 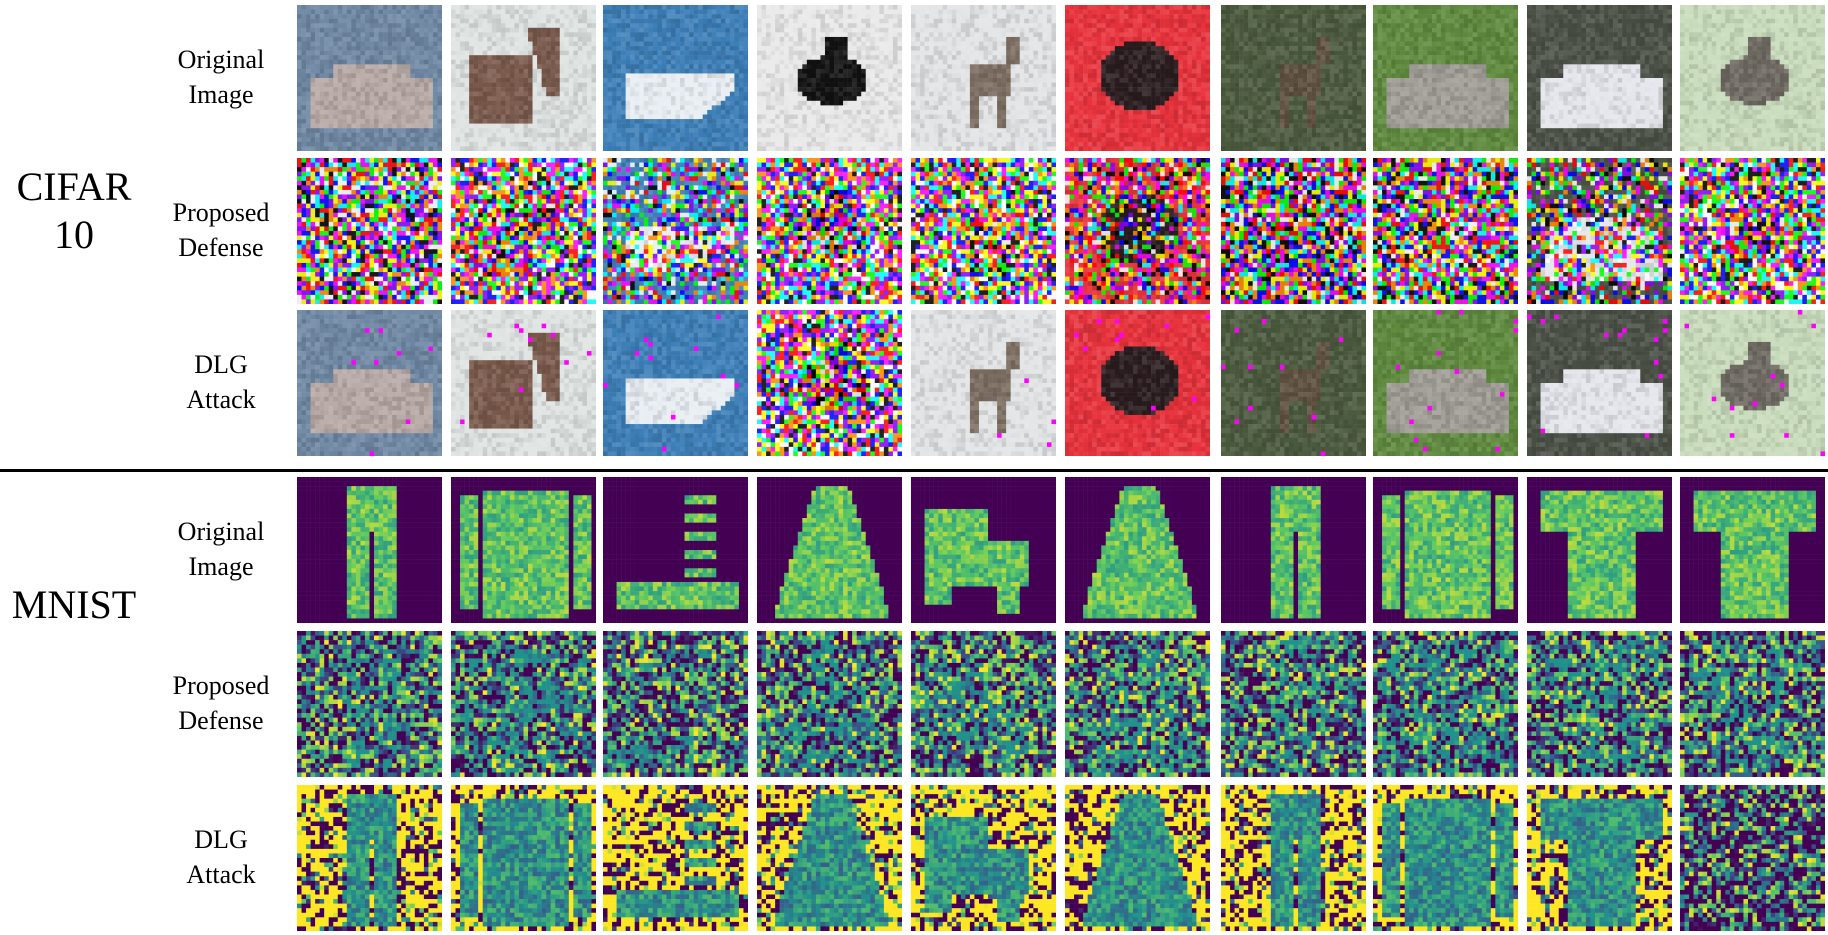 I want to click on cifar-original-tile-ship, so click(x=675, y=78).